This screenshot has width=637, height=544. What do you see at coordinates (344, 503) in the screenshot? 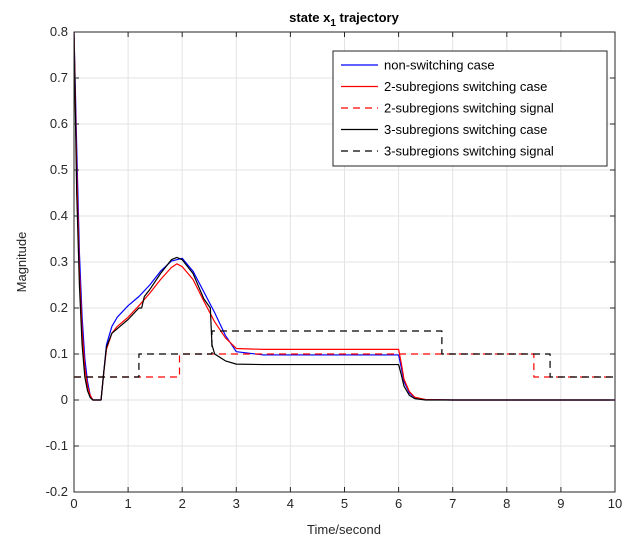
I see `x-tick-label: 5` at bounding box center [344, 503].